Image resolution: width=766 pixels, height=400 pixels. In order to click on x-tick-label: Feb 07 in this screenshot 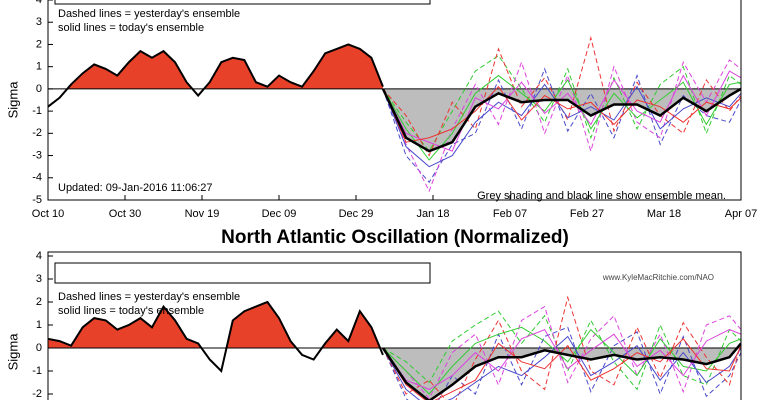, I will do `click(510, 214)`.